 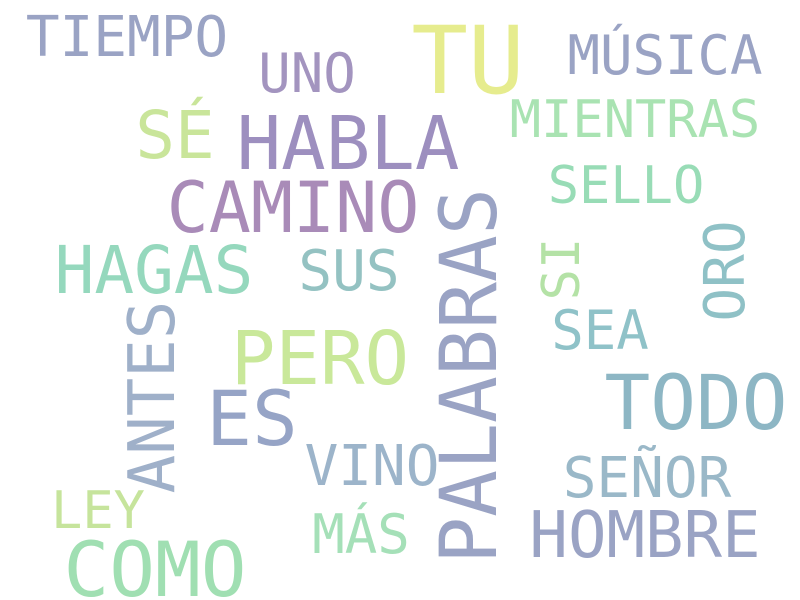 What do you see at coordinates (470, 376) in the screenshot?
I see `word-palabras: PALABRAS` at bounding box center [470, 376].